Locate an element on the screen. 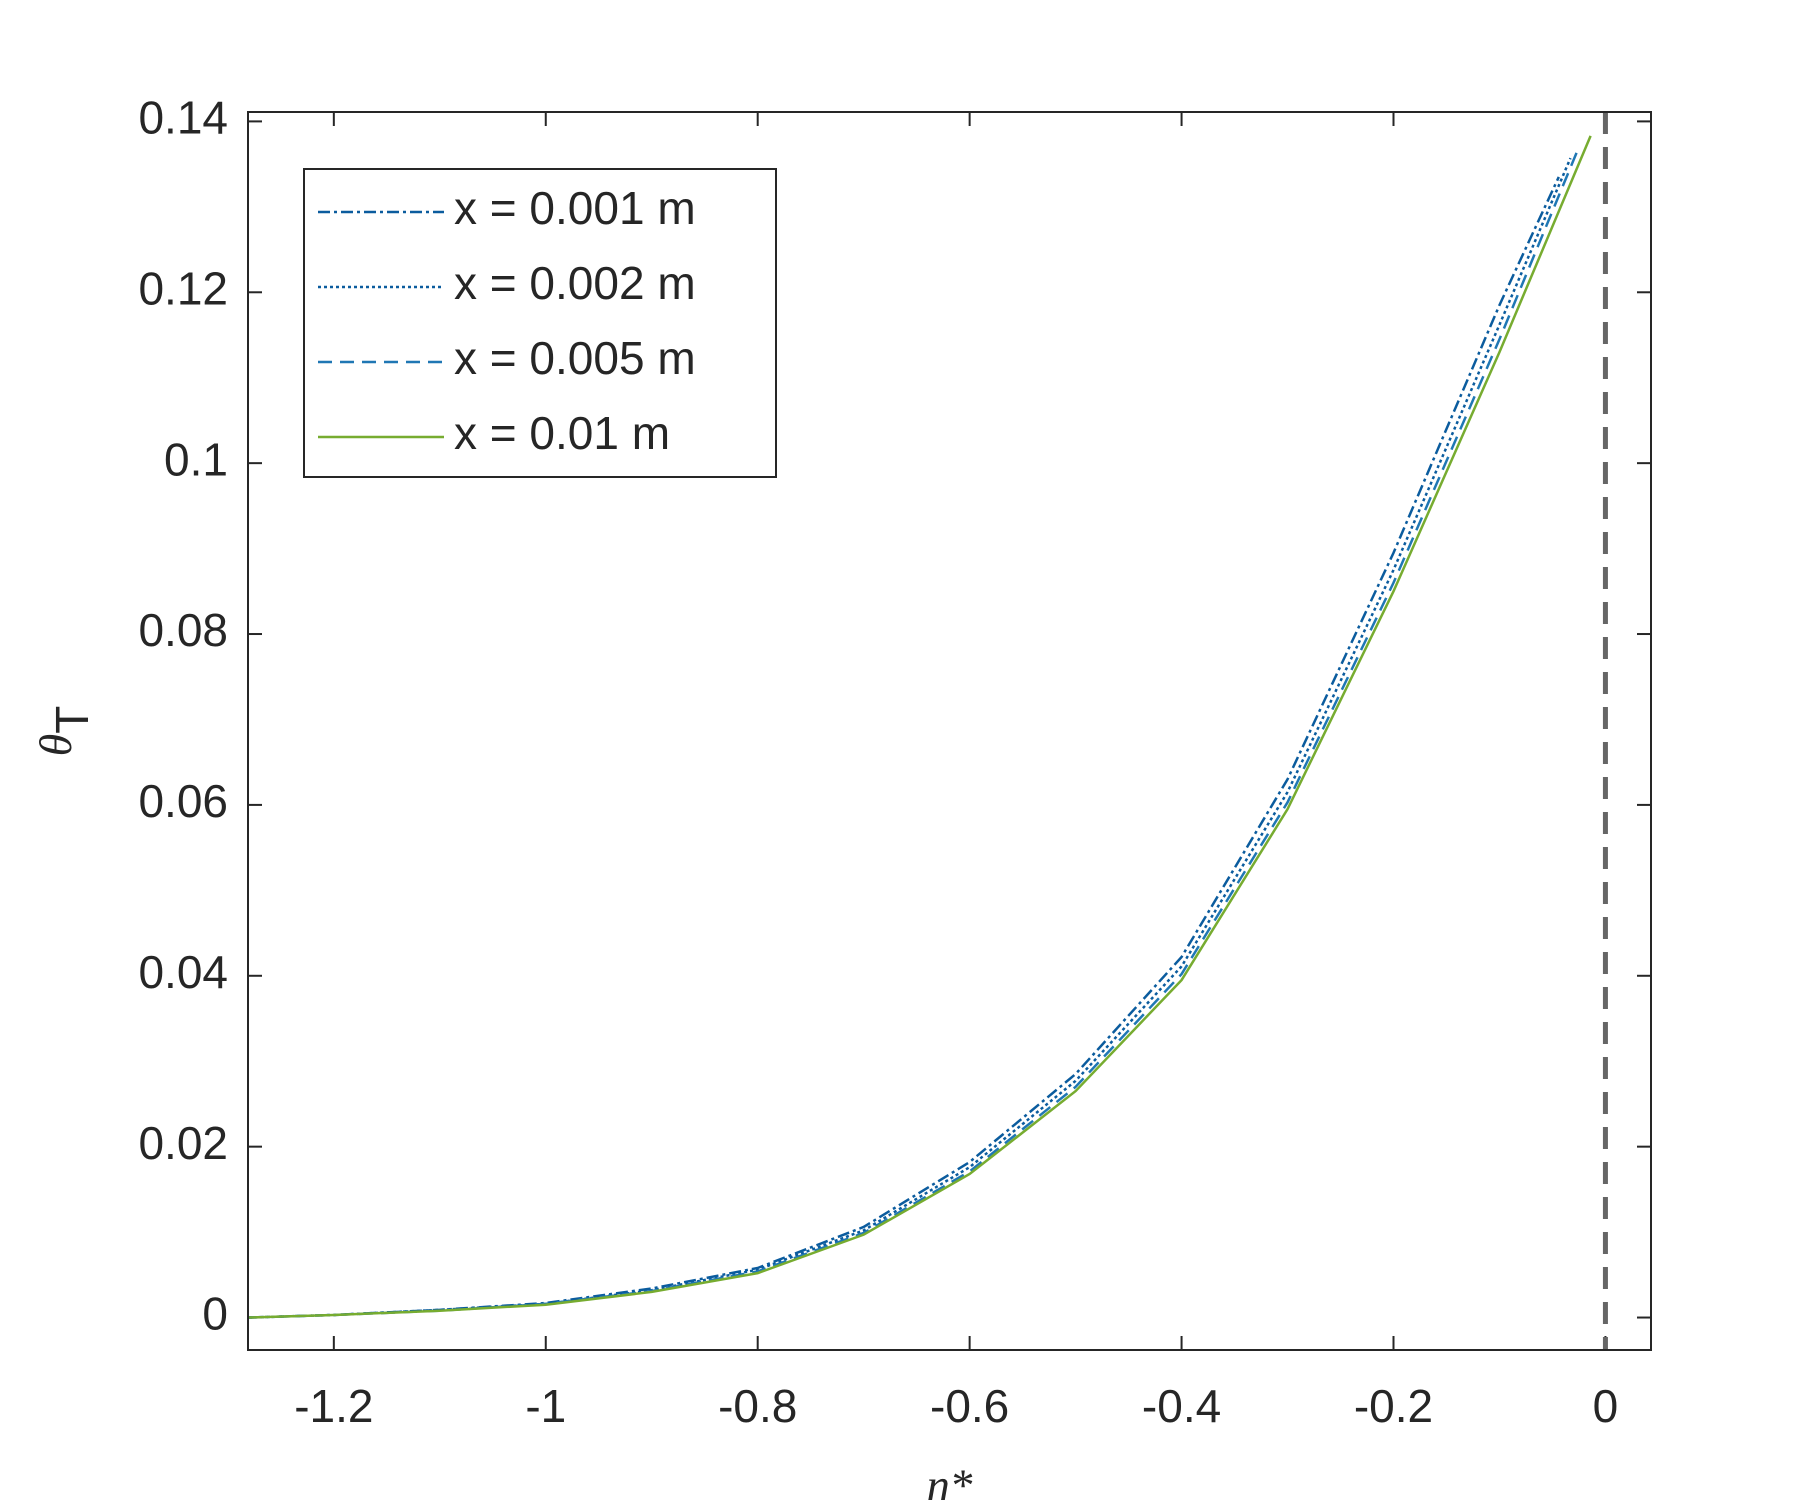  x-tick-label: -0.6 is located at coordinates (969, 1406).